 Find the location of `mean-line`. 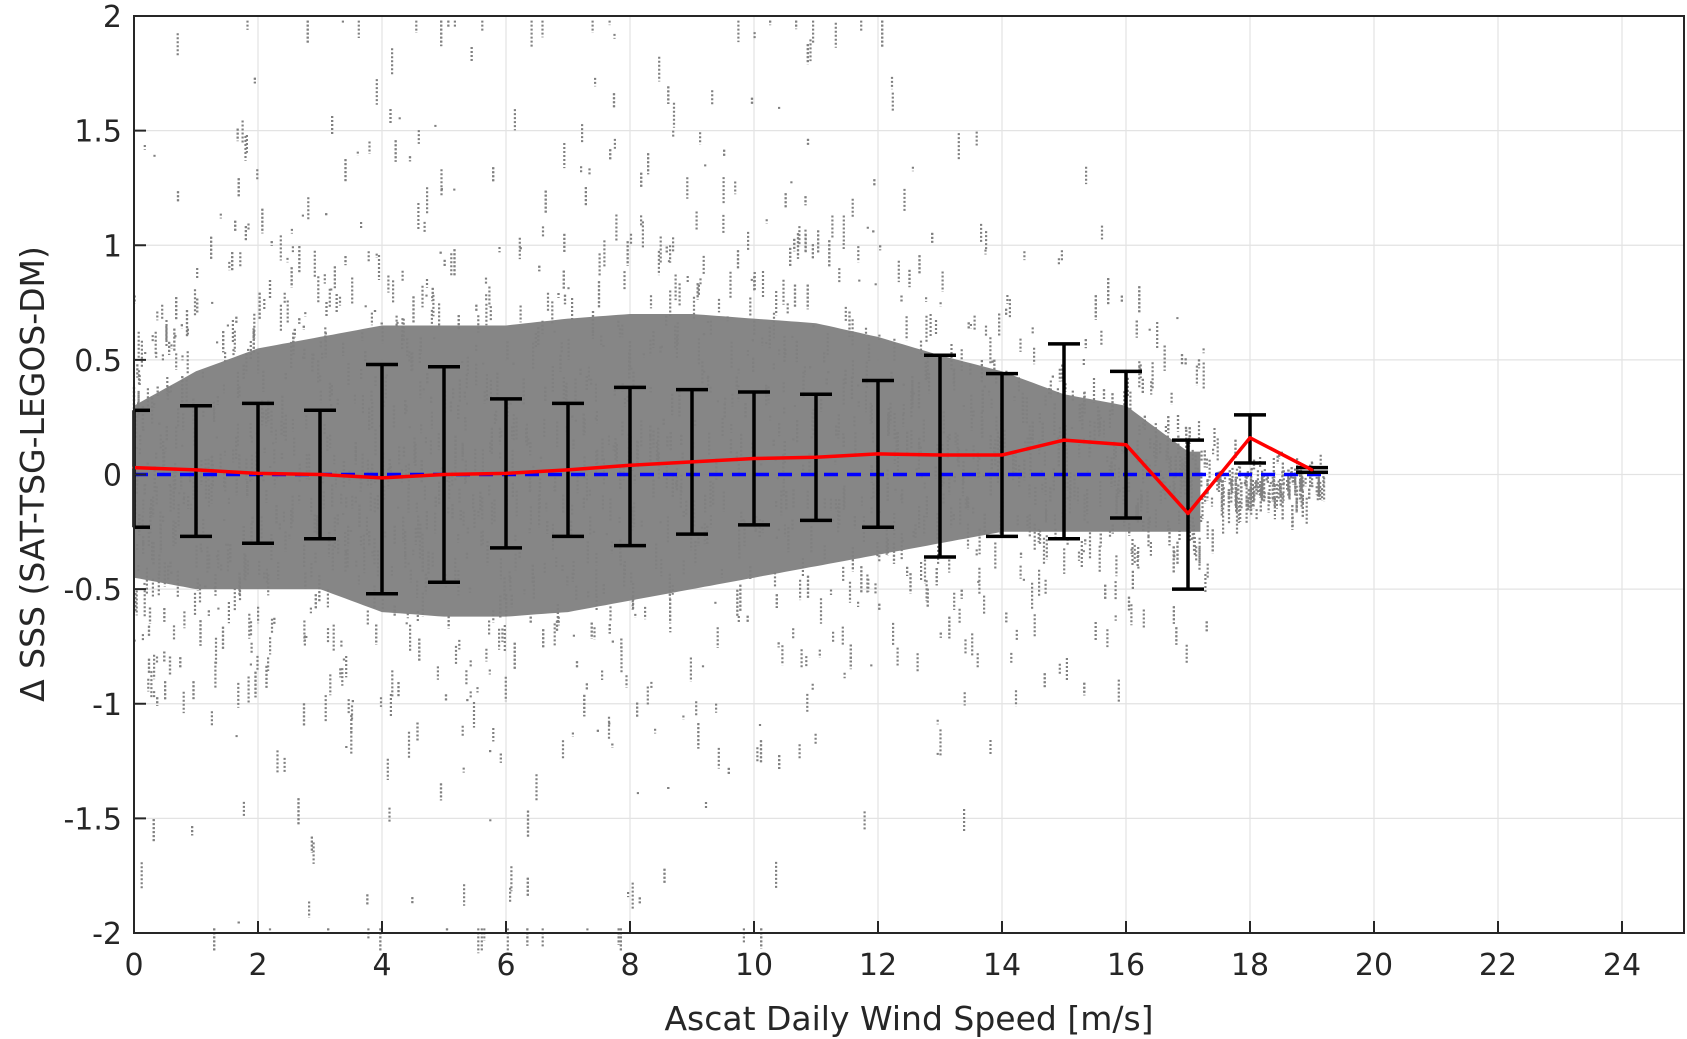

mean-line is located at coordinates (723, 476).